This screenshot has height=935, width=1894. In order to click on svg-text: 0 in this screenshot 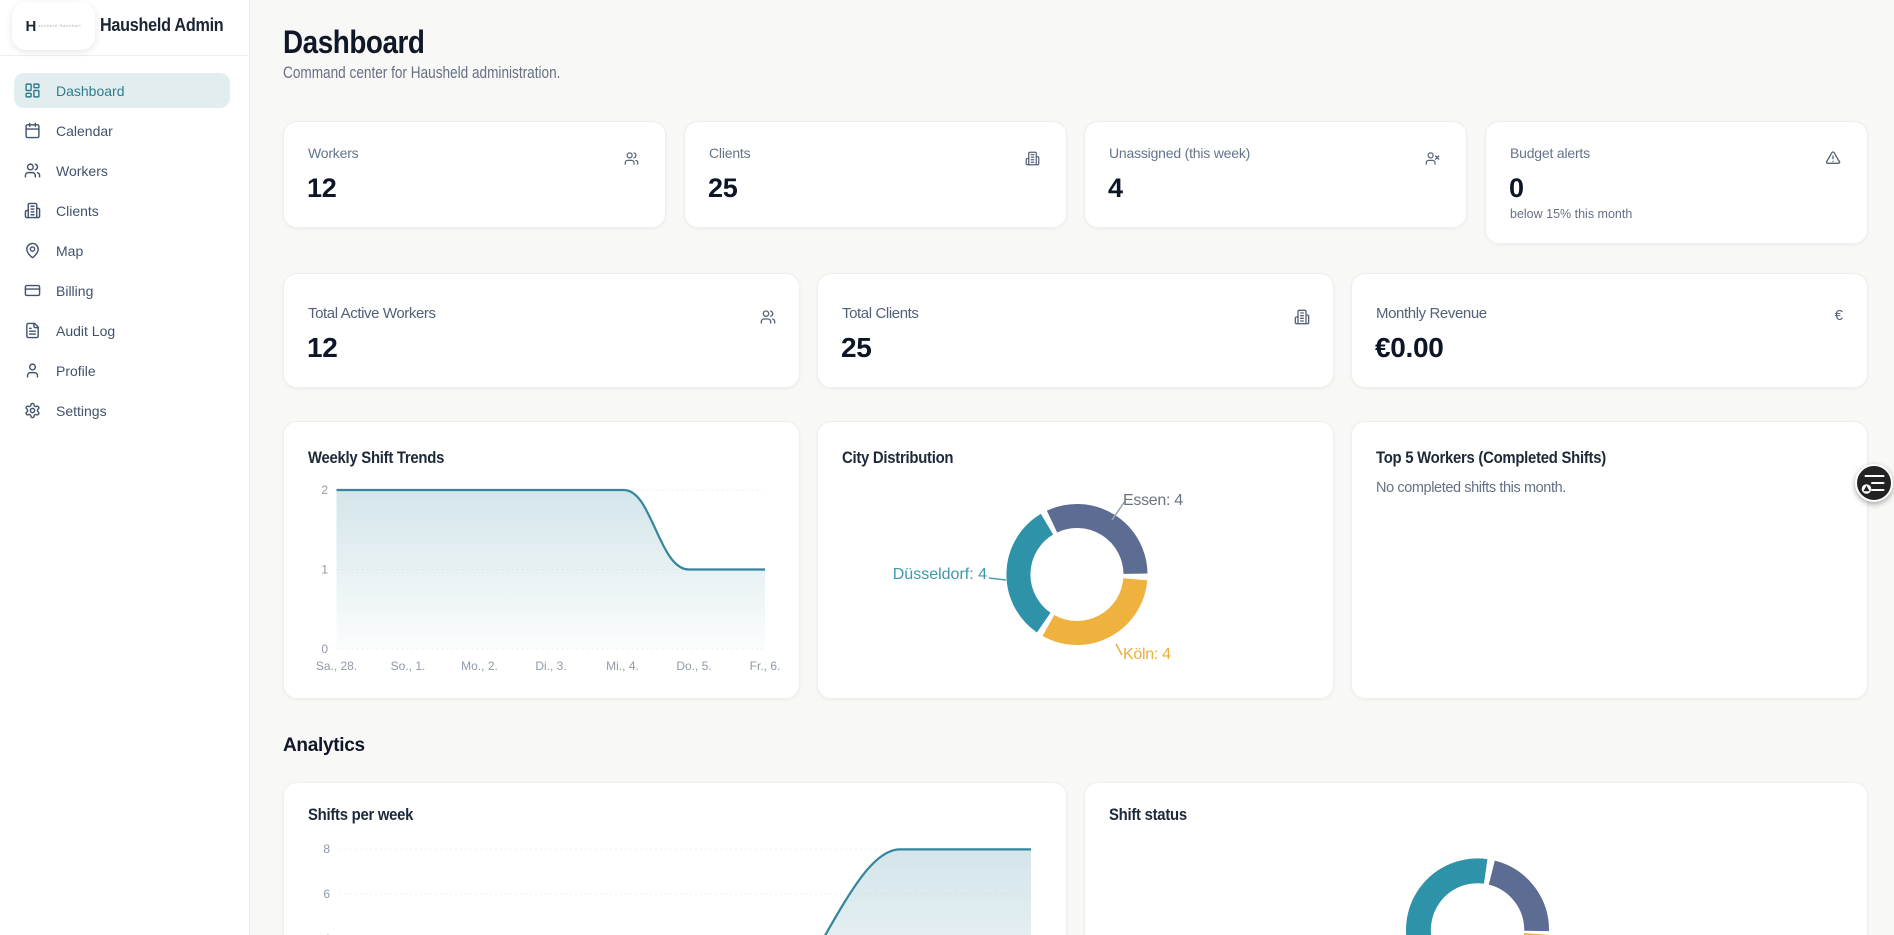, I will do `click(324, 649)`.